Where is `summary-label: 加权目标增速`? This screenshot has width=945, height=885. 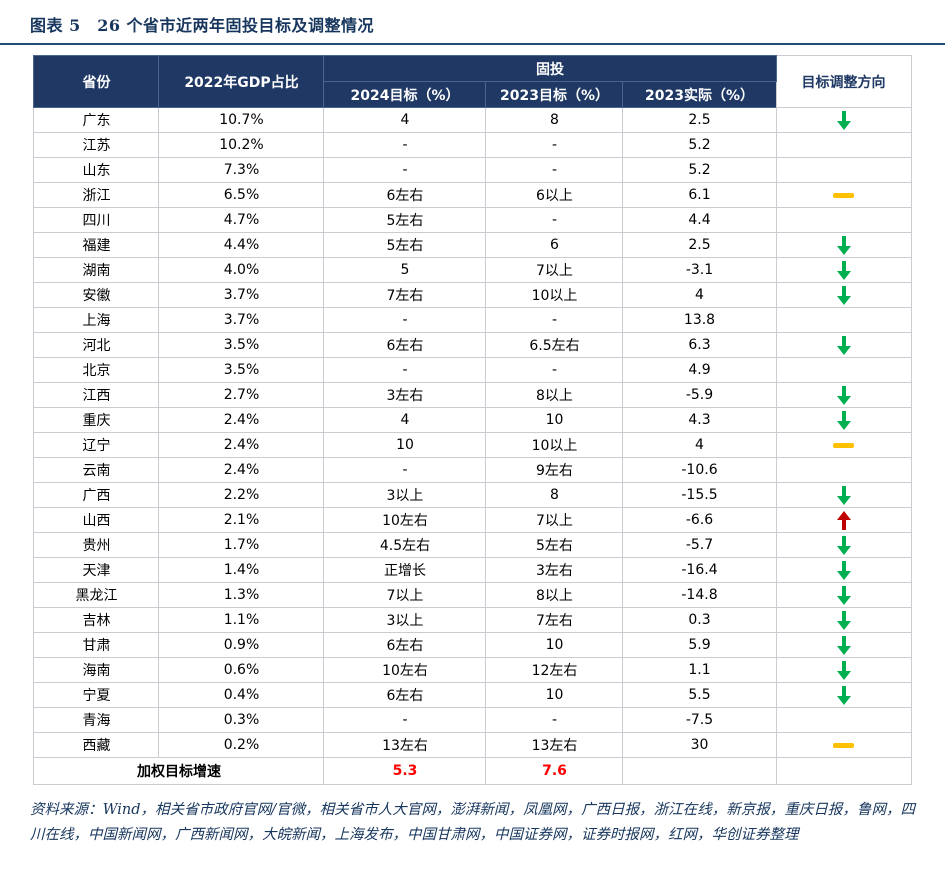
summary-label: 加权目标增速 is located at coordinates (179, 771).